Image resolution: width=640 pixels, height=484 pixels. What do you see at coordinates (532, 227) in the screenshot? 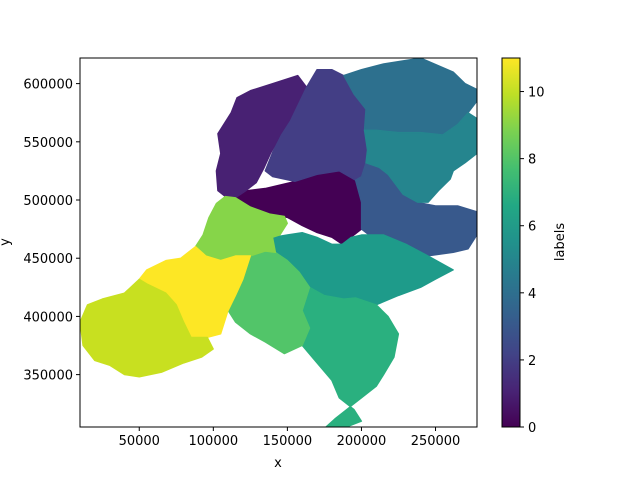
I see `colorbar-tick-label: 6` at bounding box center [532, 227].